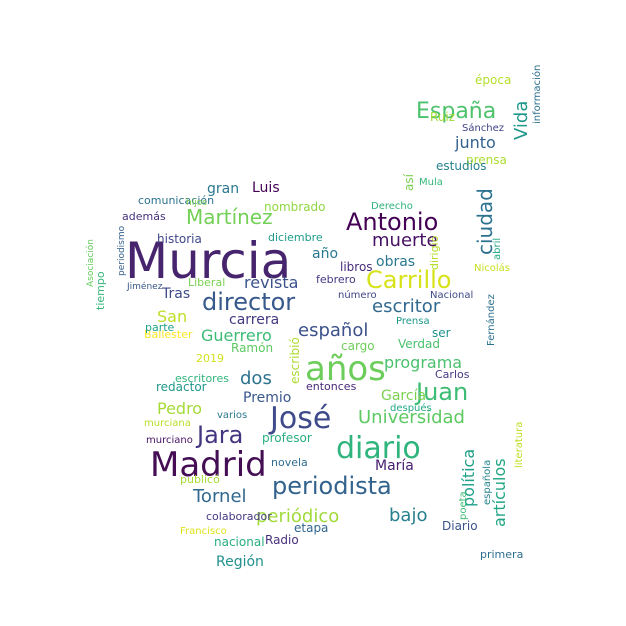  Describe the element at coordinates (483, 128) in the screenshot. I see `word-sanchez: Sánchez` at that location.